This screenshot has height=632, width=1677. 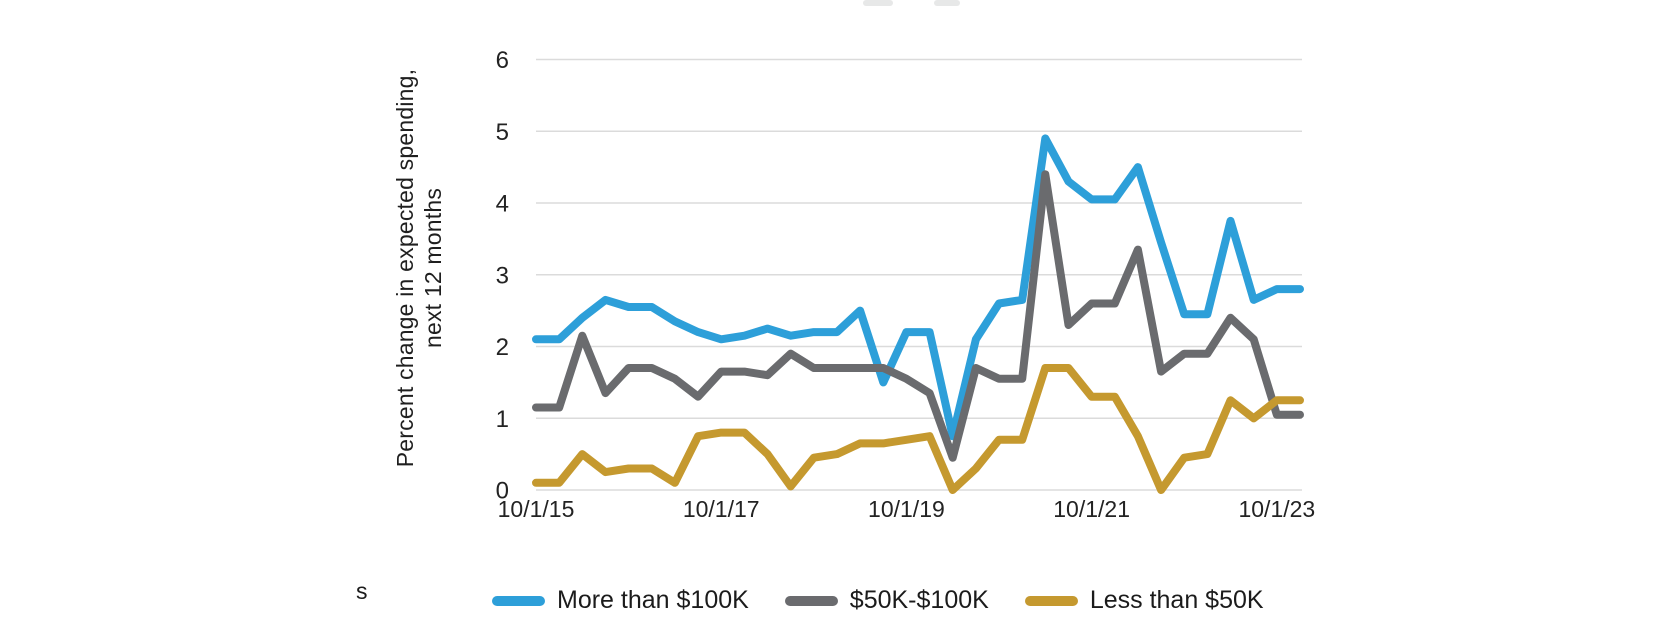 I want to click on legend-item-less-than-50k: Less than $50K, so click(x=1144, y=600).